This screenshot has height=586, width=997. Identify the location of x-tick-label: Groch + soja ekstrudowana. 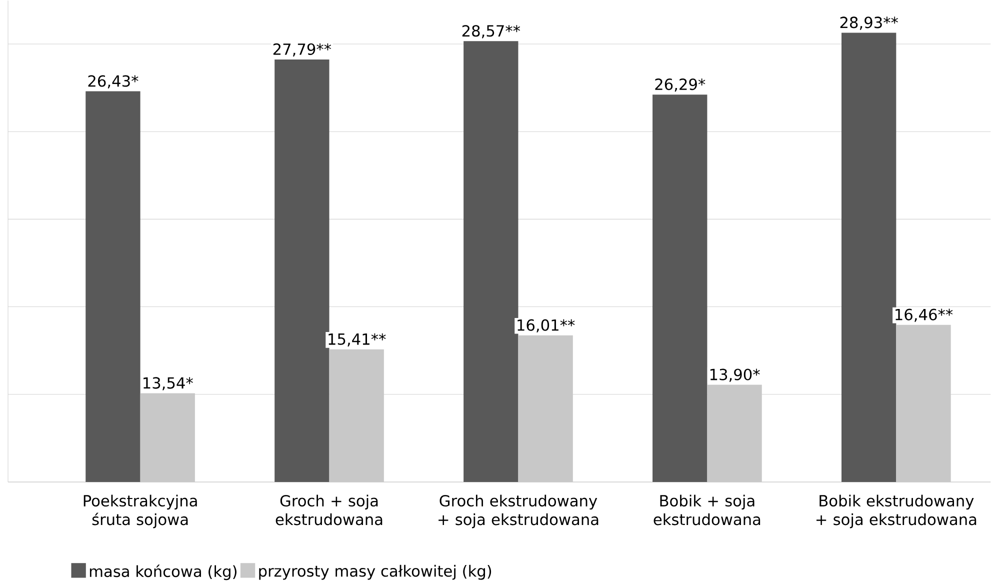
(329, 510).